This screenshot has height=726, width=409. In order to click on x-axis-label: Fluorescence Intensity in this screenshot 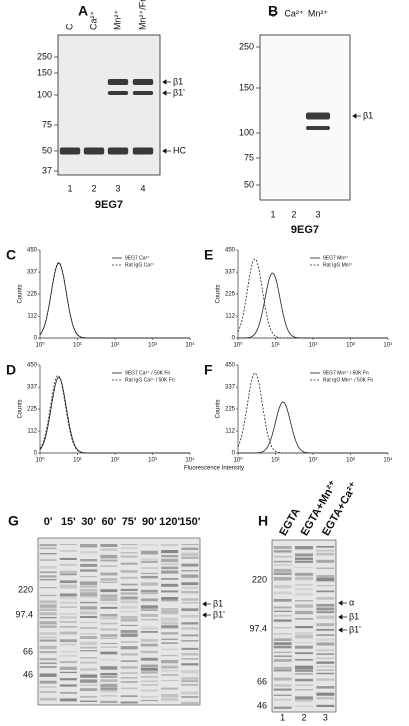, I will do `click(214, 469)`.